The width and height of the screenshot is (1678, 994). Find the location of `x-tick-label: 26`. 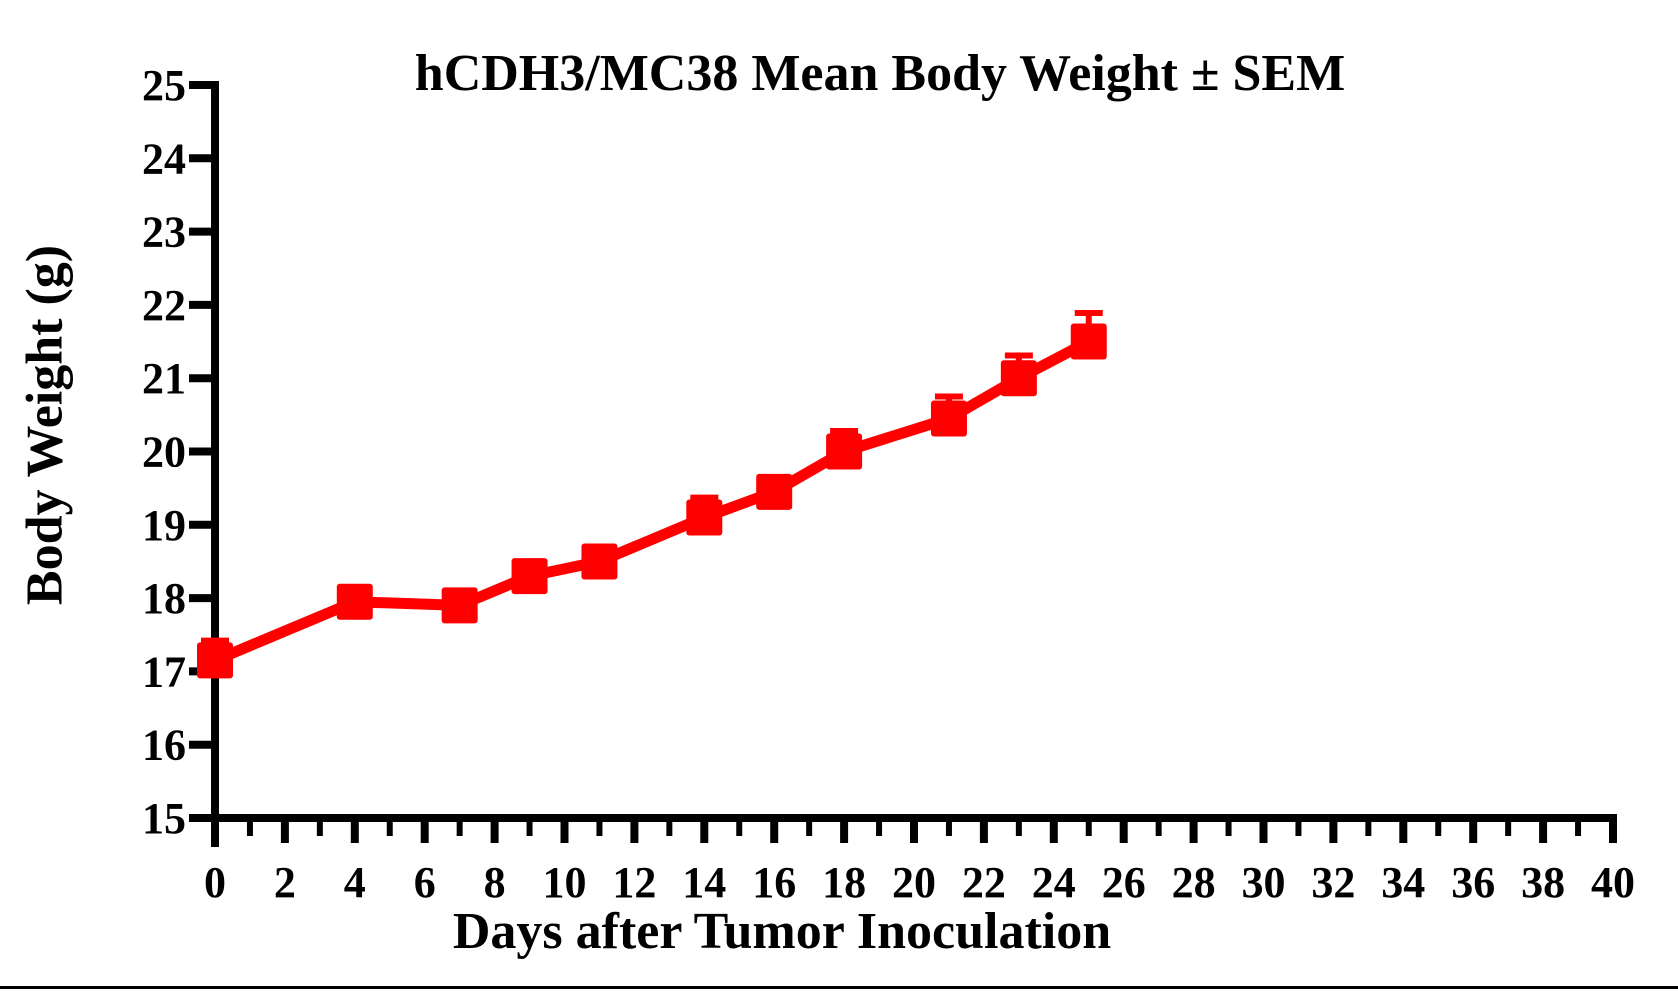

x-tick-label: 26 is located at coordinates (1124, 882).